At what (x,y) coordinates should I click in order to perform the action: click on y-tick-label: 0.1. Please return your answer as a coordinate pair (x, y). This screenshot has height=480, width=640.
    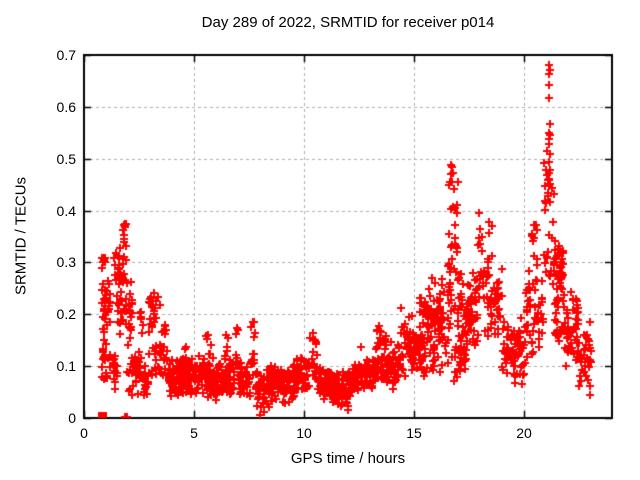
    Looking at the image, I should click on (66, 366).